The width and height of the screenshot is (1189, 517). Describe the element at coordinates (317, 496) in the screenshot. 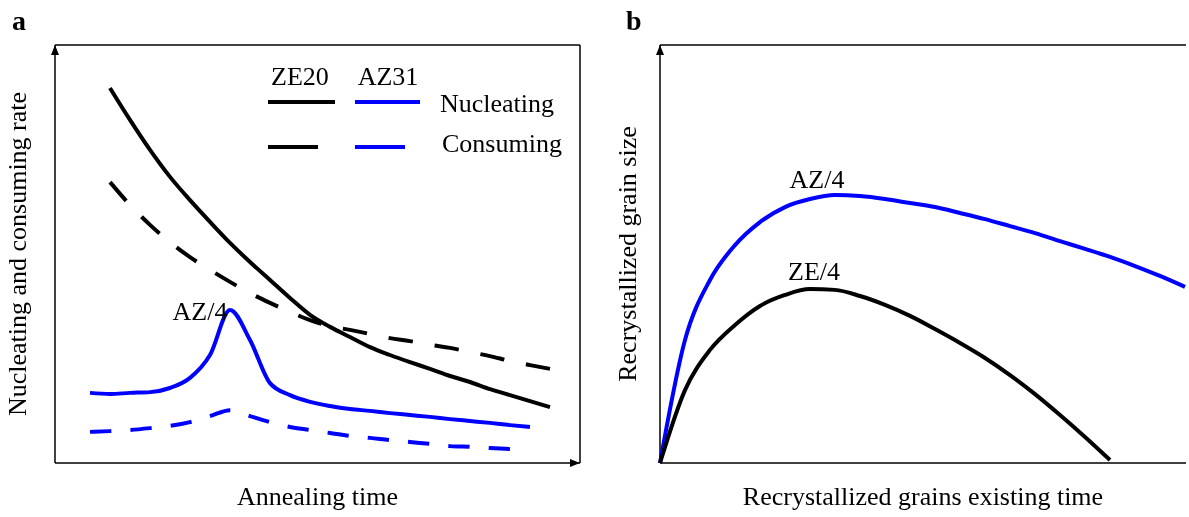

I see `x-axis-title: Annealing time` at that location.